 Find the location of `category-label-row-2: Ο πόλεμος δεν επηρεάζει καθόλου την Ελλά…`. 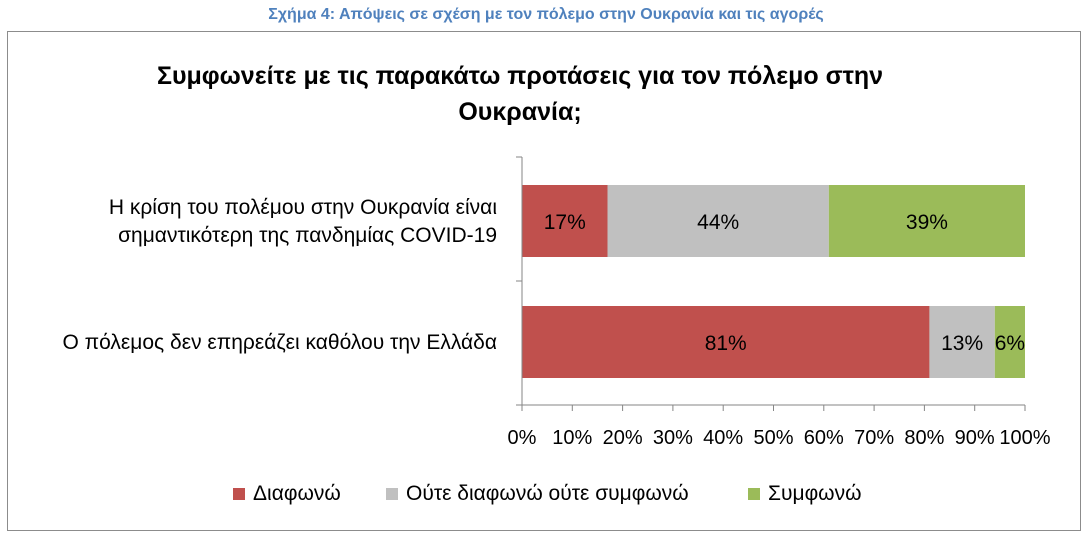

category-label-row-2: Ο πόλεμος δεν επηρεάζει καθόλου την Ελλά… is located at coordinates (279, 342).